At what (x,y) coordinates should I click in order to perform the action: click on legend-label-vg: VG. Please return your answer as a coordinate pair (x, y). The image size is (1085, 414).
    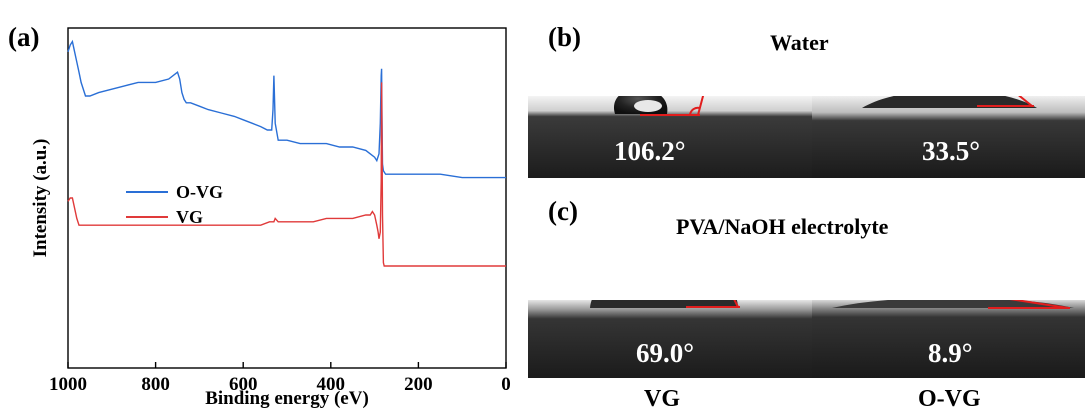
    Looking at the image, I should click on (189, 217).